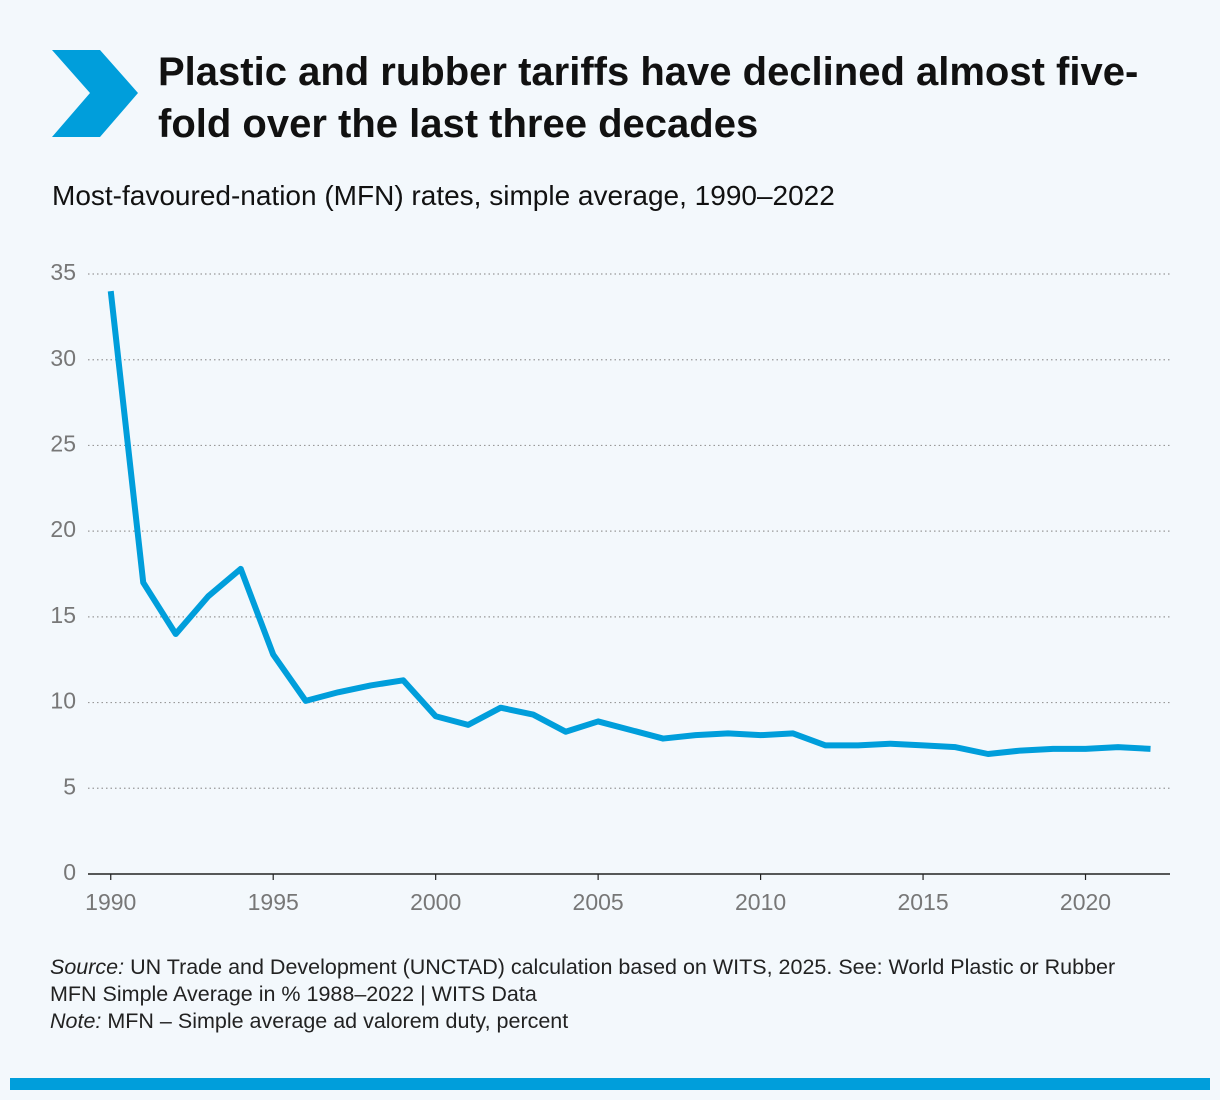 This screenshot has width=1220, height=1100. Describe the element at coordinates (69, 872) in the screenshot. I see `y-tick-label: 0` at that location.